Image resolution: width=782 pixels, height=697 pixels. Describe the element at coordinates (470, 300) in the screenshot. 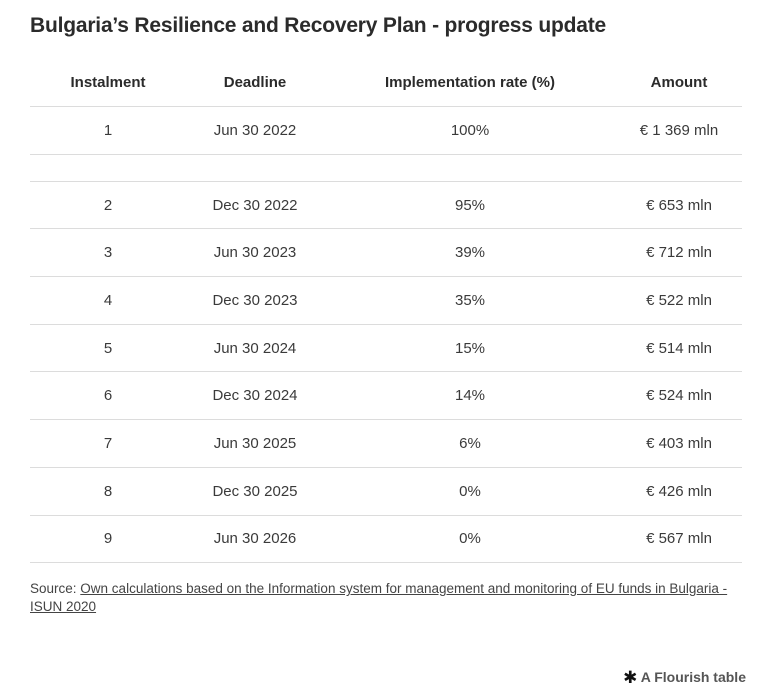

I see `implementation-rate-cell: 35%` at that location.